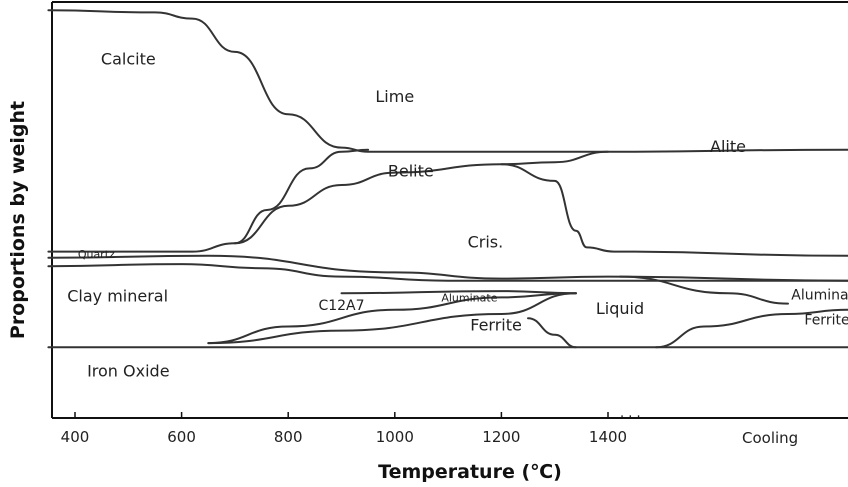  What do you see at coordinates (128, 370) in the screenshot?
I see `region-label-iron-oxide: Iron Oxide` at bounding box center [128, 370].